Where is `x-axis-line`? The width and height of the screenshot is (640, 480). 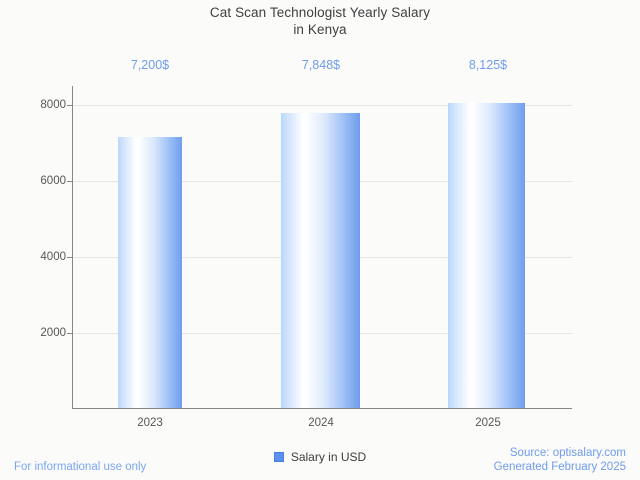
x-axis-line is located at coordinates (322, 408).